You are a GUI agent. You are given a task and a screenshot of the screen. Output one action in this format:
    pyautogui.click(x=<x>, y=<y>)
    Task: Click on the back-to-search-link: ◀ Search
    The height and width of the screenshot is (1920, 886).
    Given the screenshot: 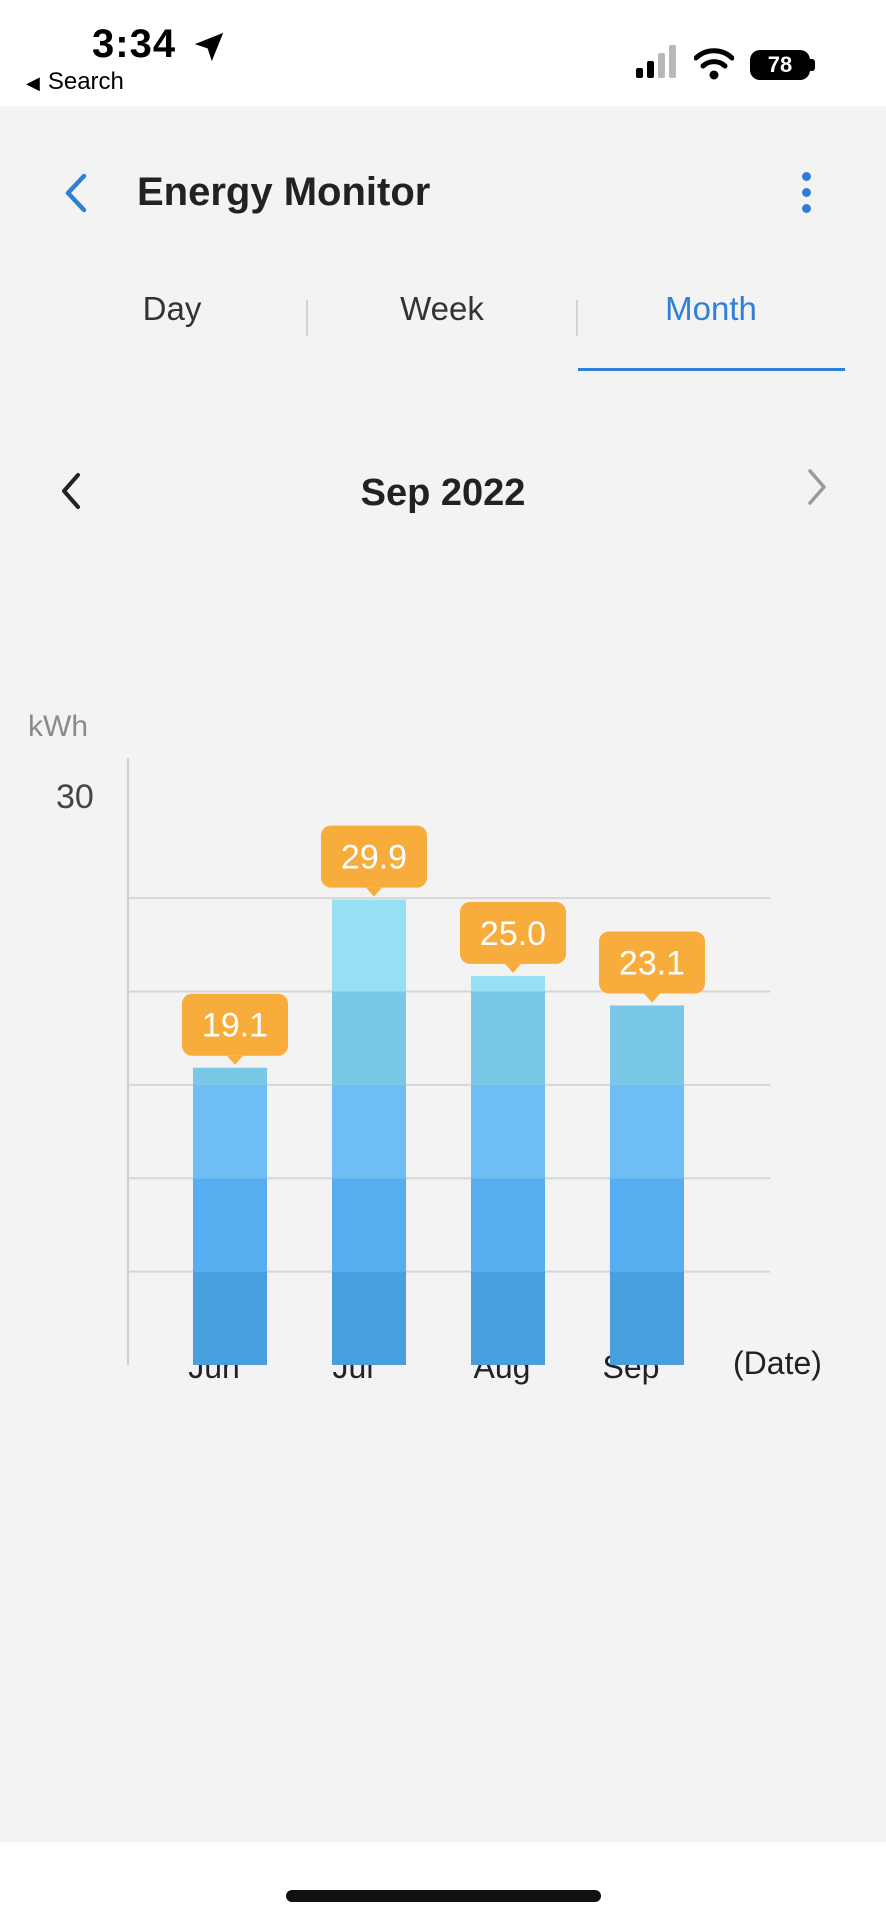 What is the action you would take?
    pyautogui.click(x=75, y=82)
    